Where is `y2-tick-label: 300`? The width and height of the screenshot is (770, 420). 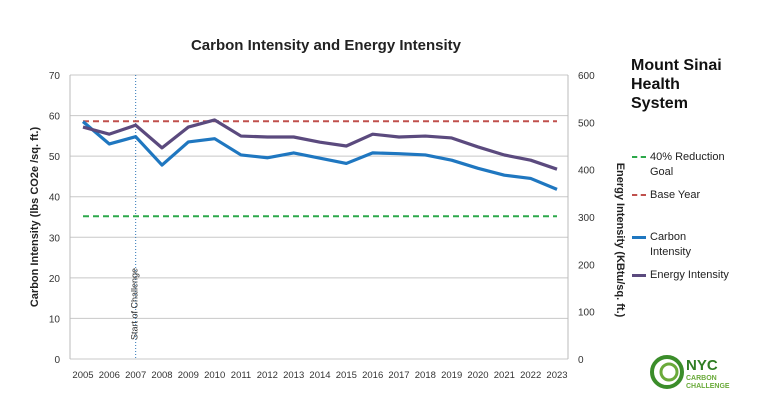
y2-tick-label: 300 is located at coordinates (586, 218).